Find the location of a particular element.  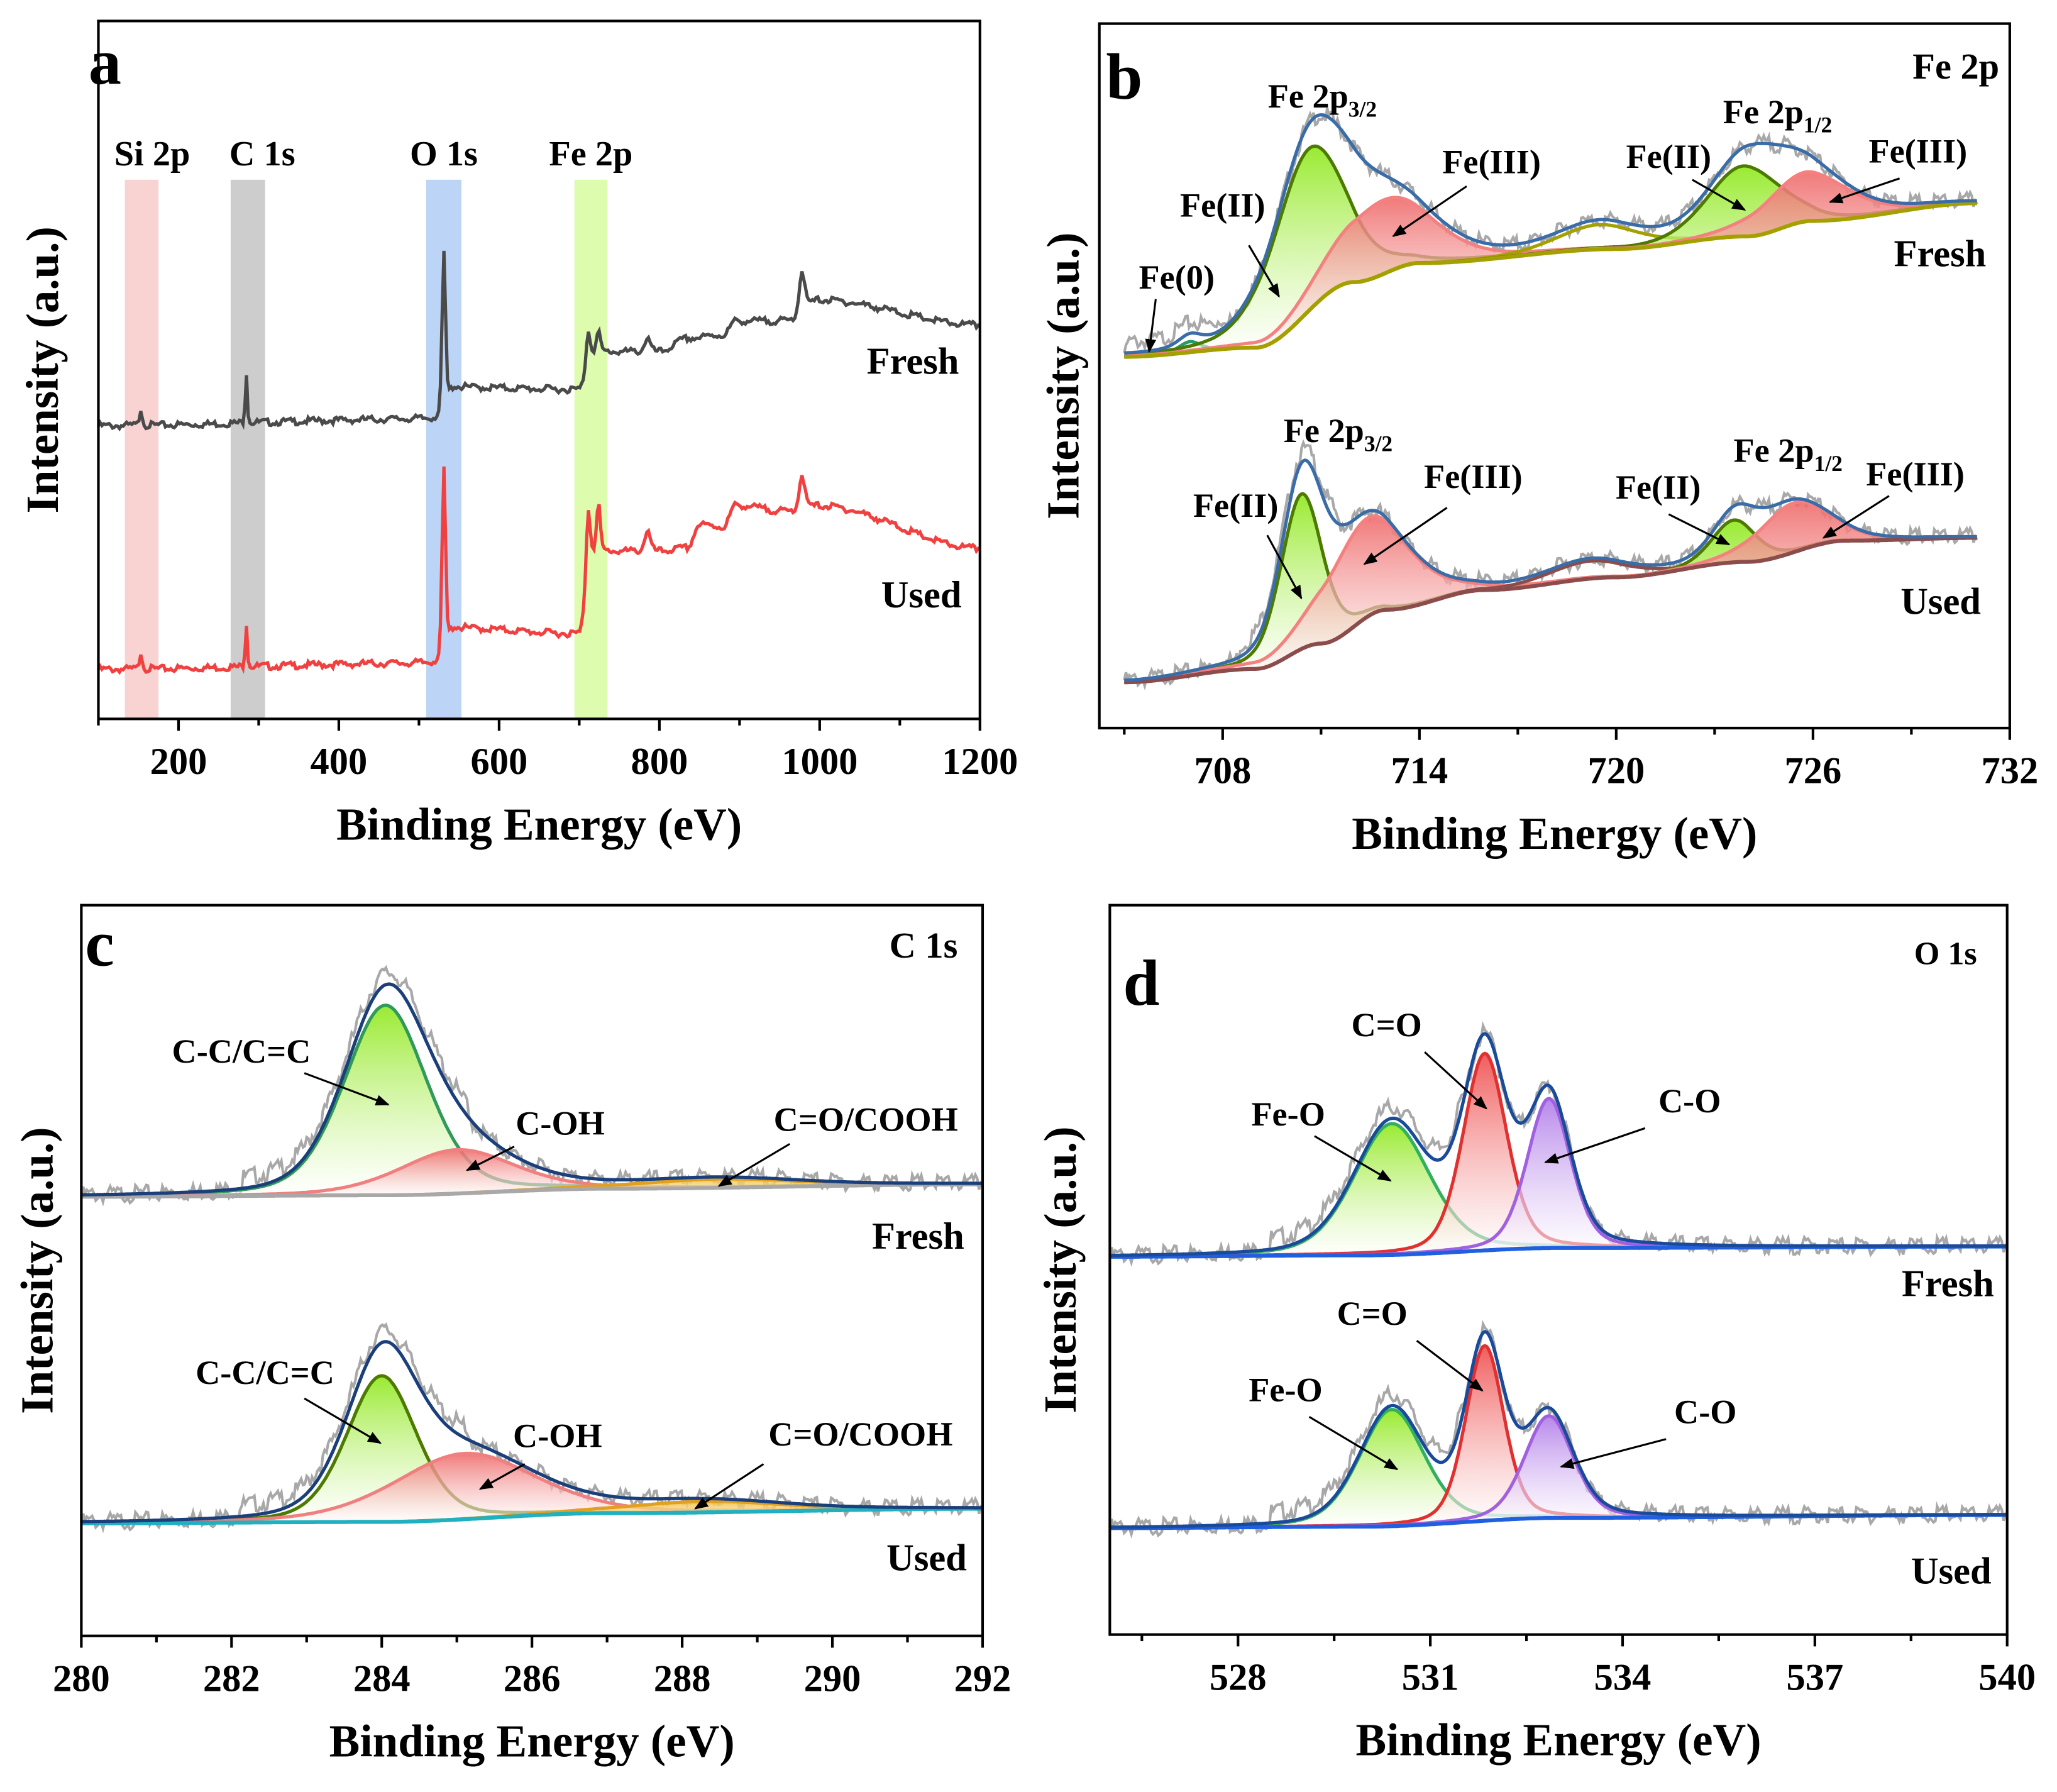

spectrum-fresh: C-C/C=C C-OH C=O/COOH Fresh is located at coordinates (532, 1111).